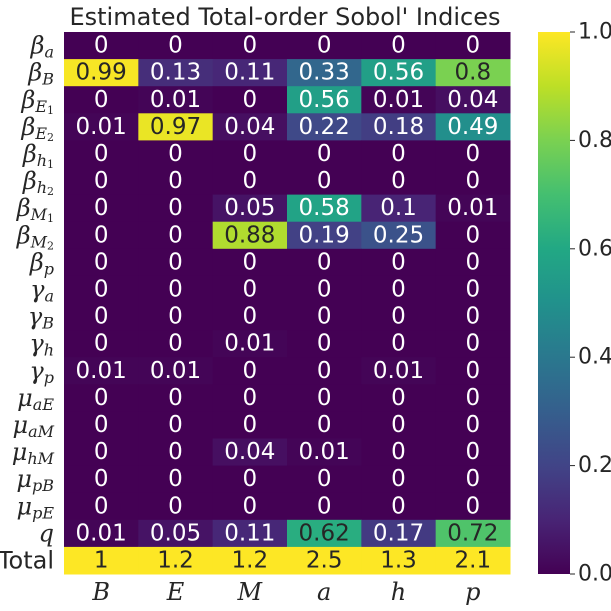  Describe the element at coordinates (324, 127) in the screenshot. I see `cell-value-label: 0.22` at that location.